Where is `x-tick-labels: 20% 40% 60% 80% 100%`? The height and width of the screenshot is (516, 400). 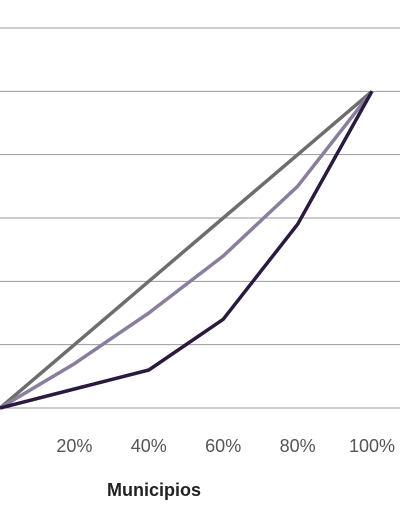 x-tick-labels: 20% 40% 60% 80% 100% is located at coordinates (225, 446).